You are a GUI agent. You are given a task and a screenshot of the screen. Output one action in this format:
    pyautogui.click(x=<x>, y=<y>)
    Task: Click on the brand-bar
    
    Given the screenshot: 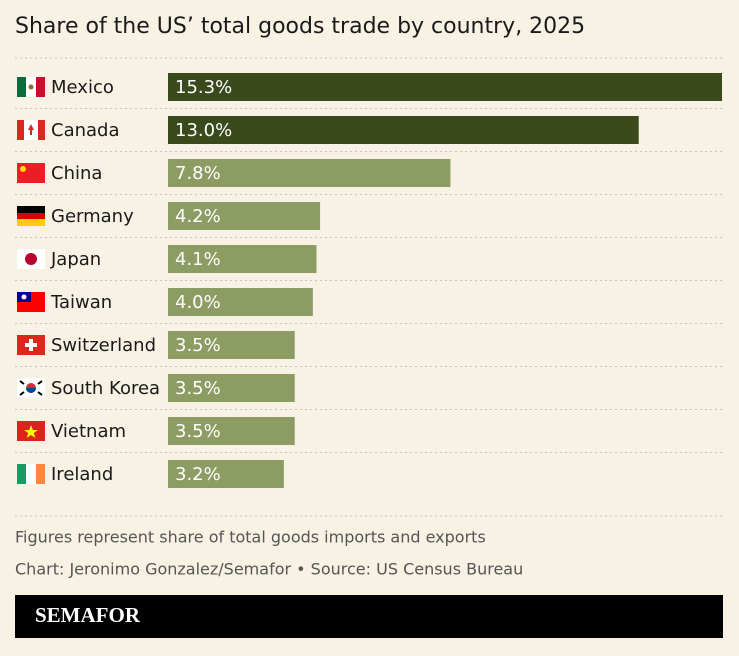 What is the action you would take?
    pyautogui.click(x=369, y=616)
    